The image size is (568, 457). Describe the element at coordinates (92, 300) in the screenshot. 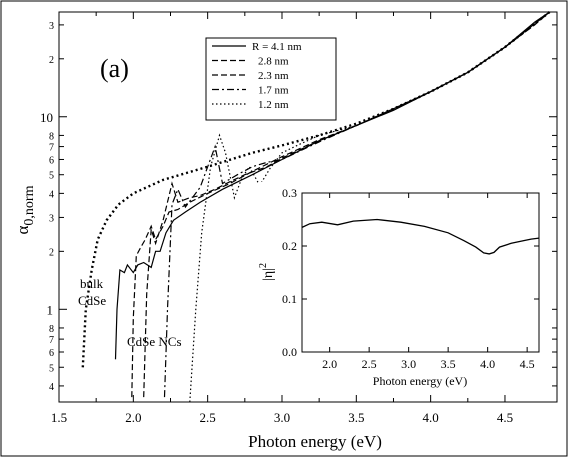

I see `annotation-cdse: CdSe` at that location.